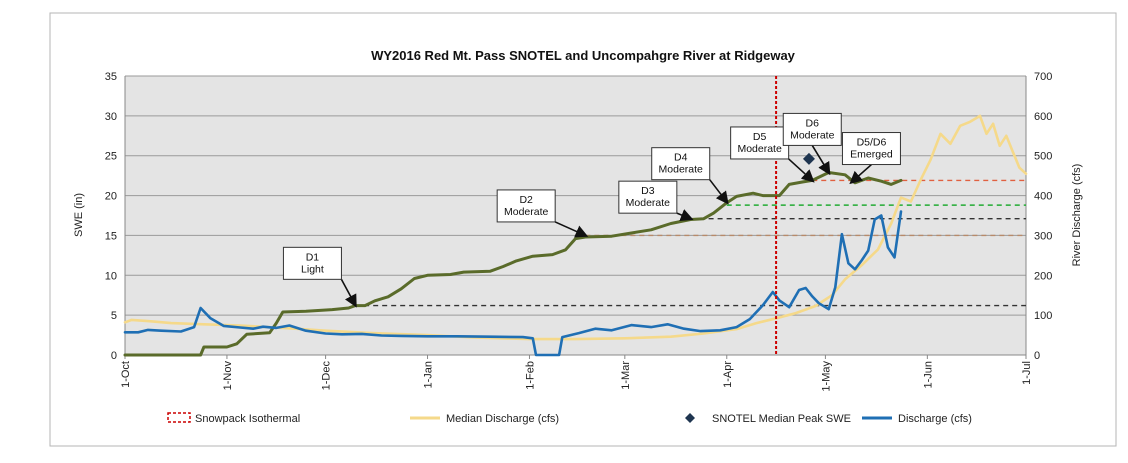 Image resolution: width=1128 pixels, height=463 pixels. What do you see at coordinates (781, 419) in the screenshot?
I see `legend-label: SNOTEL Median Peak SWE` at bounding box center [781, 419].